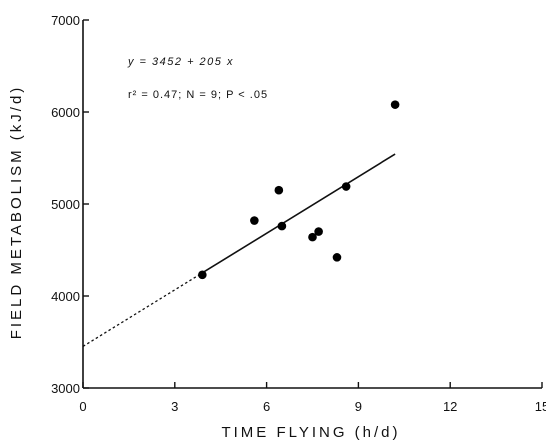  Describe the element at coordinates (142, 309) in the screenshot. I see `regression-extrapolation-dashed` at that location.